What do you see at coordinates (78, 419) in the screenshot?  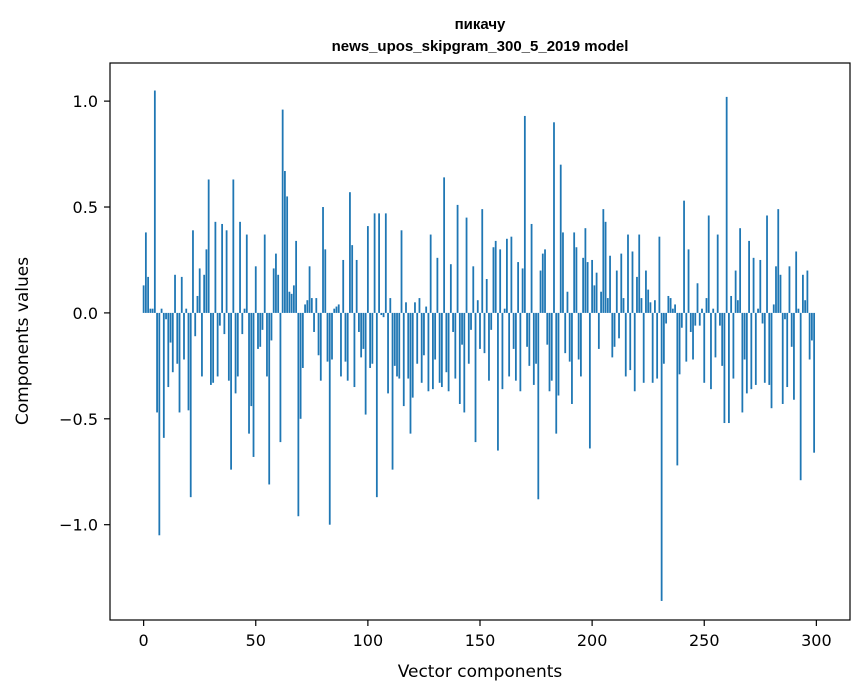 I see `y-tick-label: −0.5` at bounding box center [78, 419].